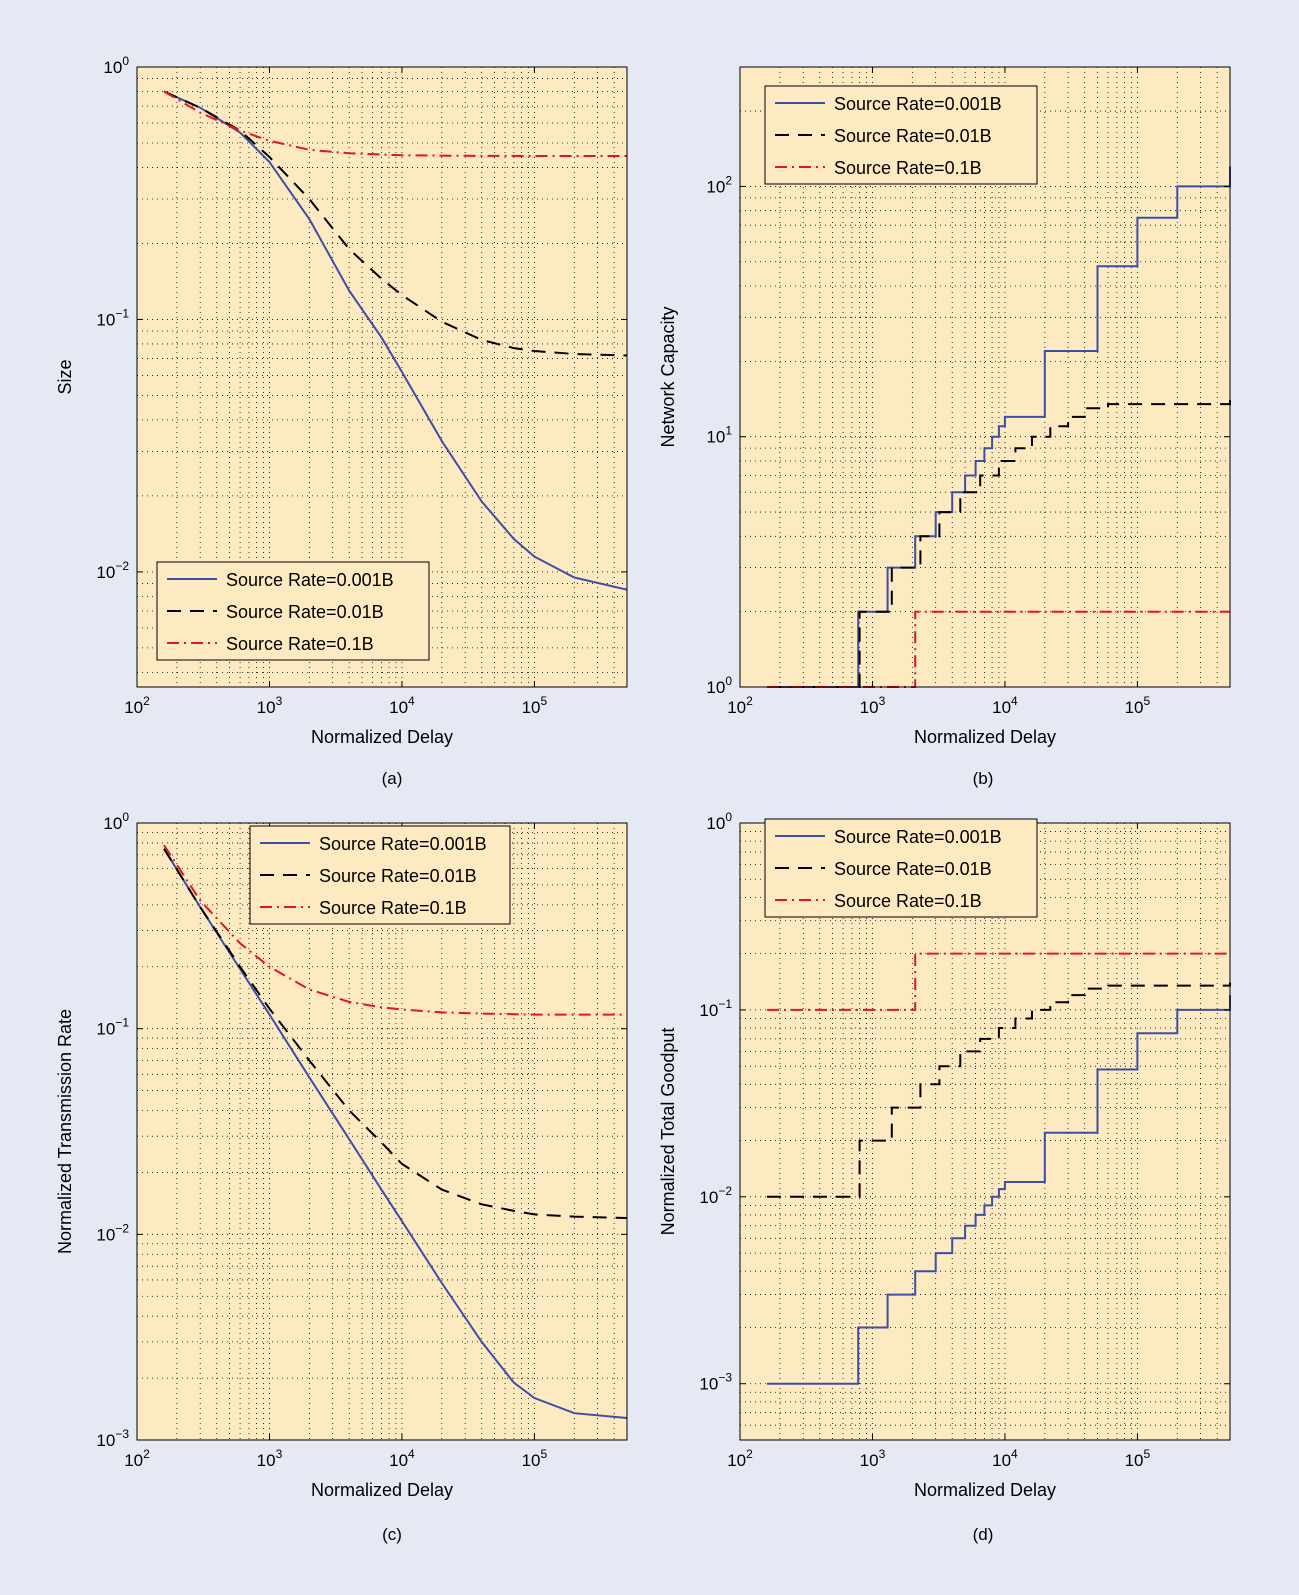 The width and height of the screenshot is (1299, 1595). I want to click on x-axis-label-b: Normalized Delay, so click(985, 737).